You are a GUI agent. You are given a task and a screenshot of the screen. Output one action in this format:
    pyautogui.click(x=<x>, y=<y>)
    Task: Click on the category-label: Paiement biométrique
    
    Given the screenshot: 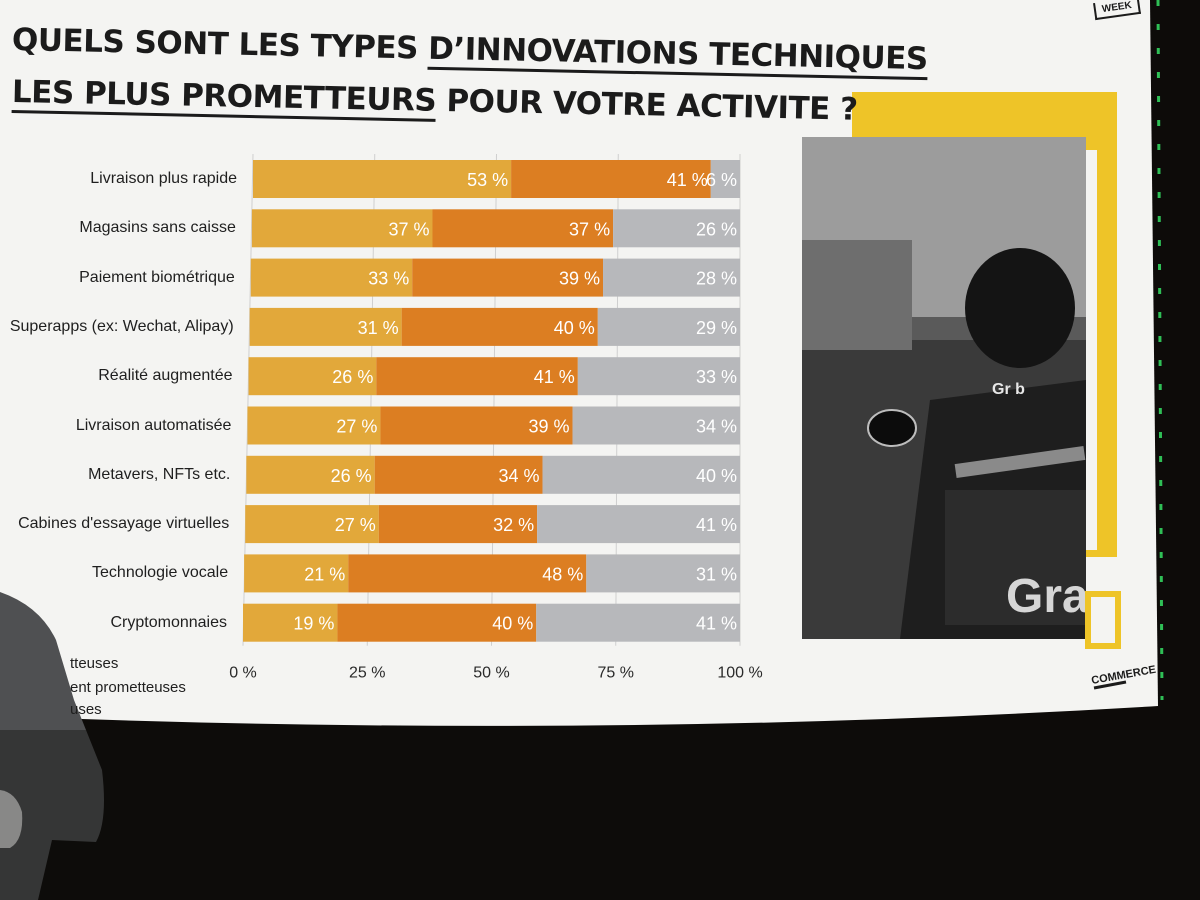 What is the action you would take?
    pyautogui.click(x=157, y=277)
    